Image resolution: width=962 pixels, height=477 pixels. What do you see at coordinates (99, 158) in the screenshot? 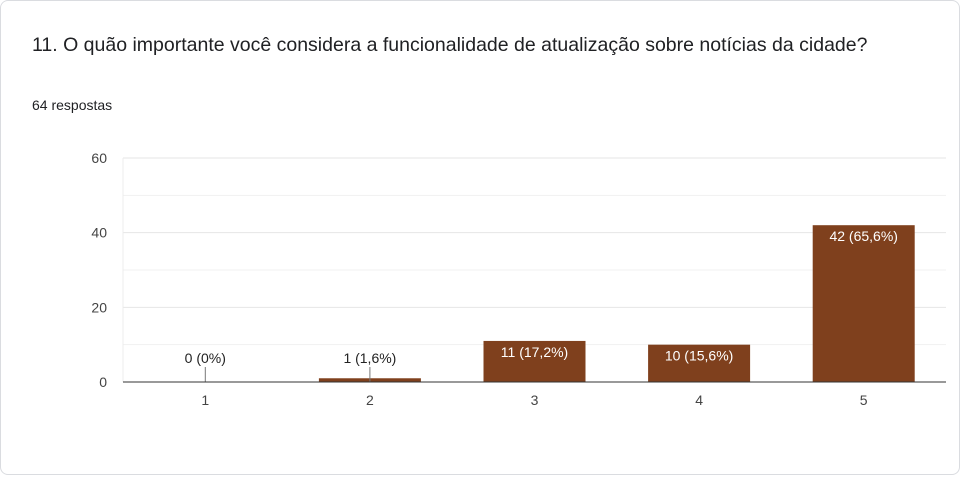
I see `y-tick-label: 60` at bounding box center [99, 158].